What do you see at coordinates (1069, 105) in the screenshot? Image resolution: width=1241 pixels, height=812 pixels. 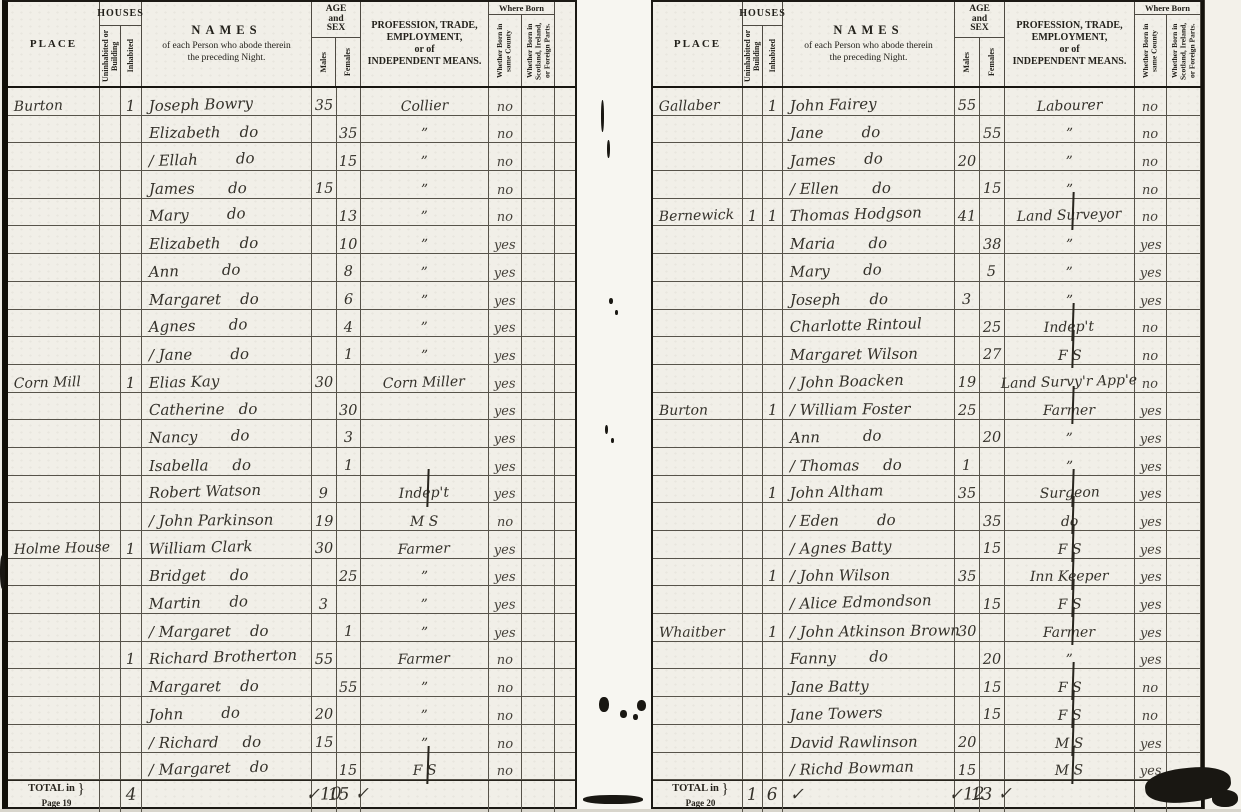 I see `handwritten-entry: Labourer` at bounding box center [1069, 105].